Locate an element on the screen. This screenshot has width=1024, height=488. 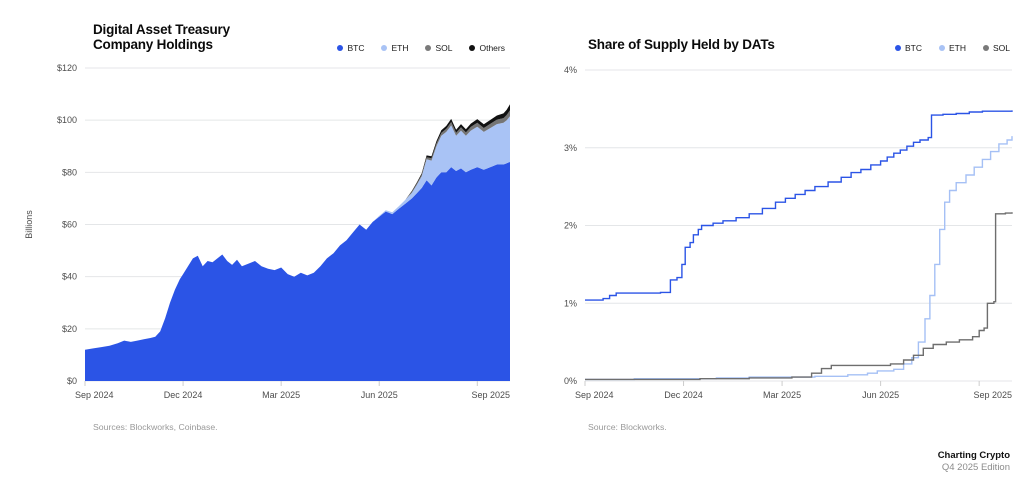
y-axis-tick-label: $100 is located at coordinates (67, 120).